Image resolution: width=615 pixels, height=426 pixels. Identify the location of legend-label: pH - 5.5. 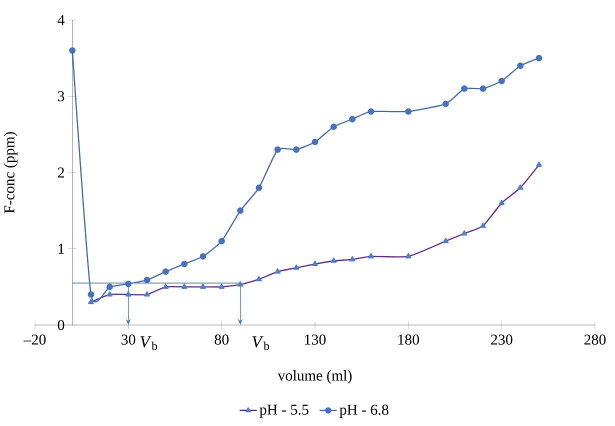
(284, 411).